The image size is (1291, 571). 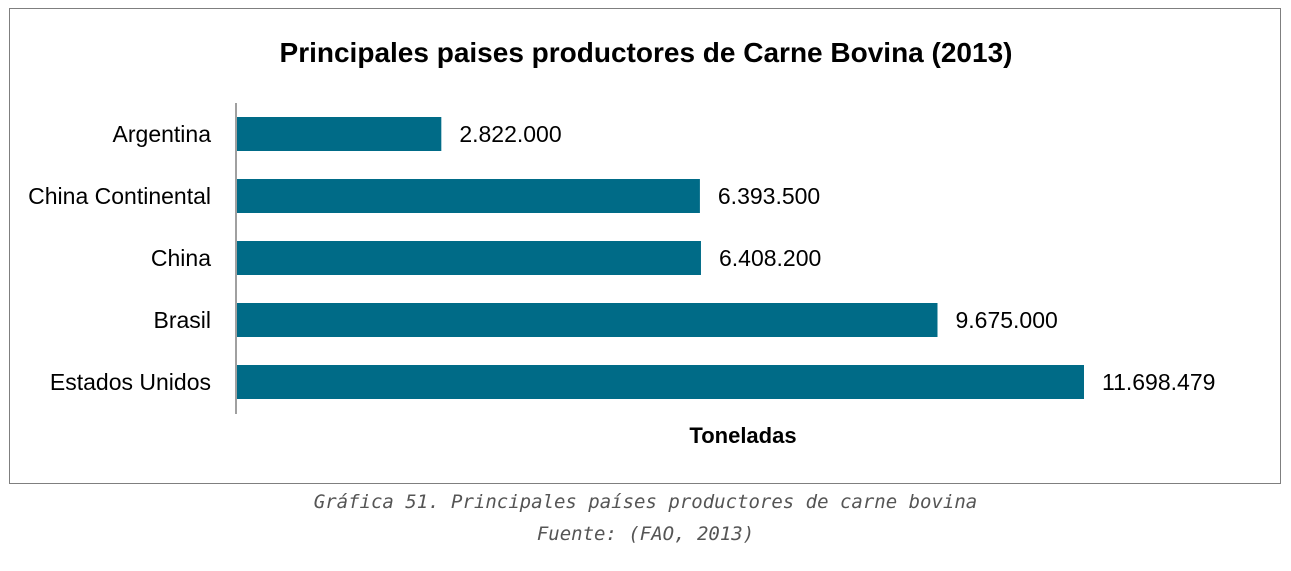 What do you see at coordinates (1006, 320) in the screenshot?
I see `value-label: 9.675.000` at bounding box center [1006, 320].